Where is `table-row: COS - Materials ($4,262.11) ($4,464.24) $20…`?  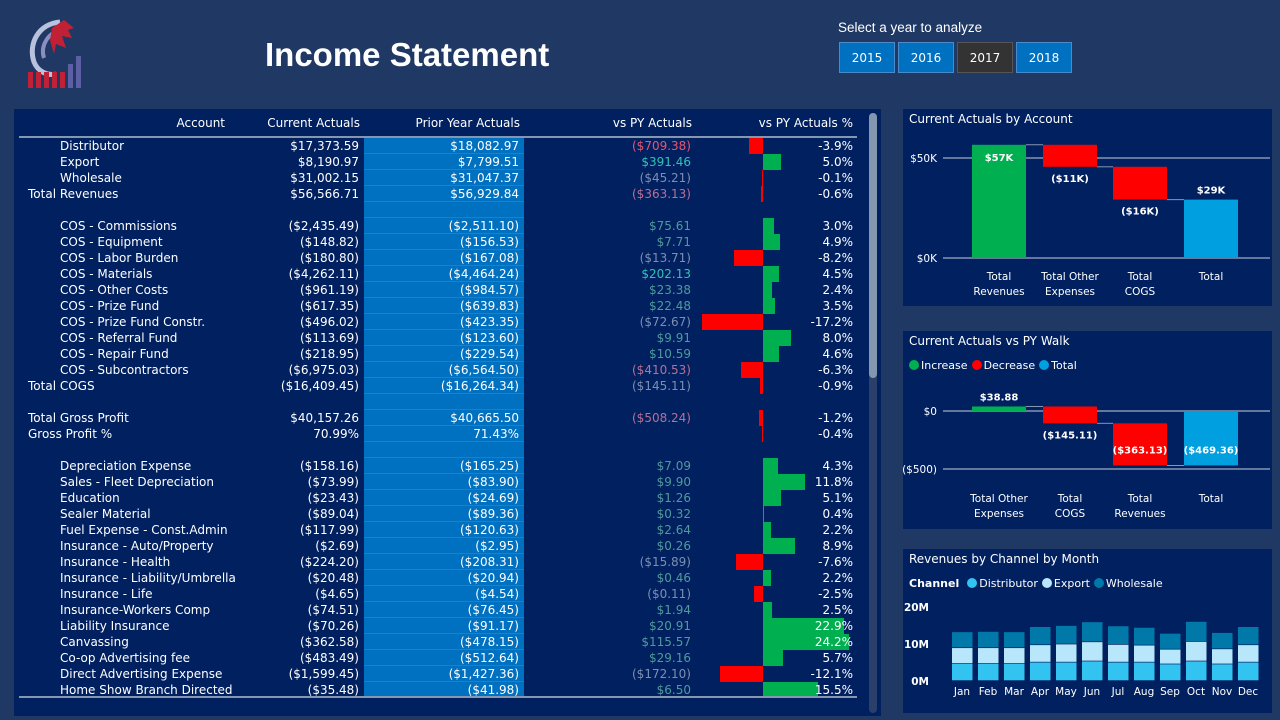
table-row: COS - Materials ($4,262.11) ($4,464.24) $20… is located at coordinates (436, 274).